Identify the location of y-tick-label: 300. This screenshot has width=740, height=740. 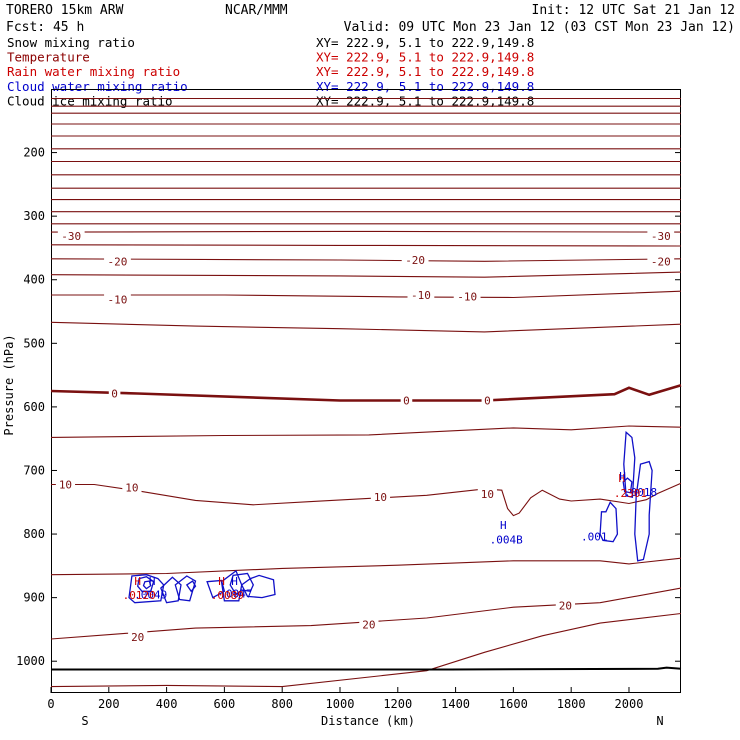
(34, 216).